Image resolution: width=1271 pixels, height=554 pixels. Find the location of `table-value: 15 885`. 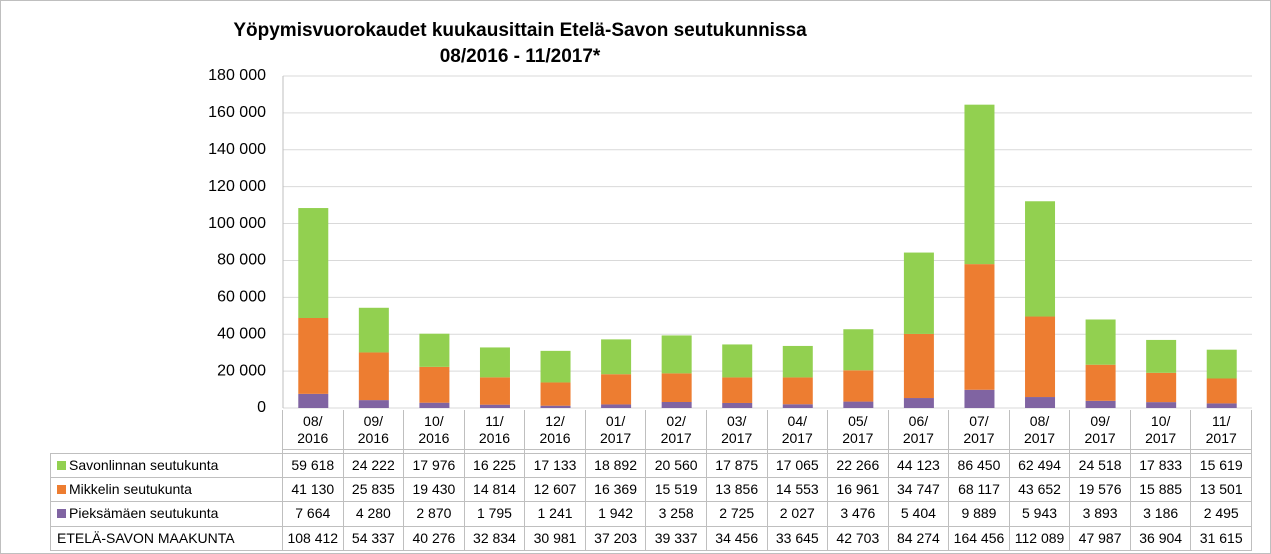

table-value: 15 885 is located at coordinates (1161, 489).